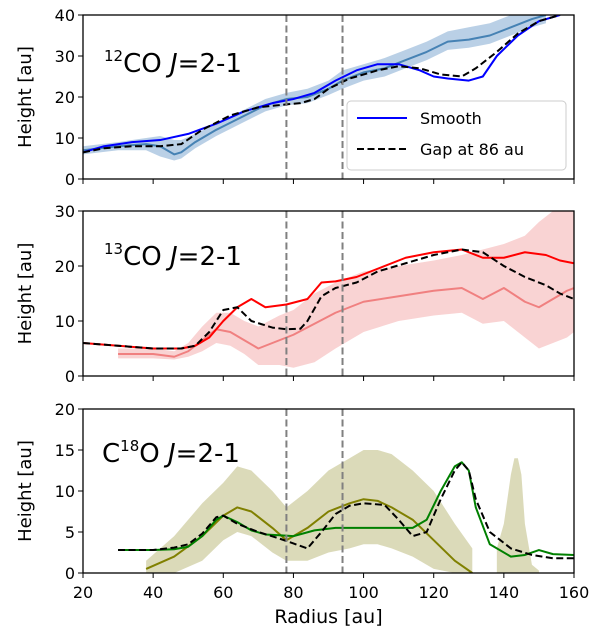  Describe the element at coordinates (113, 56) in the screenshot. I see `panel-label-isotope: 12` at that location.